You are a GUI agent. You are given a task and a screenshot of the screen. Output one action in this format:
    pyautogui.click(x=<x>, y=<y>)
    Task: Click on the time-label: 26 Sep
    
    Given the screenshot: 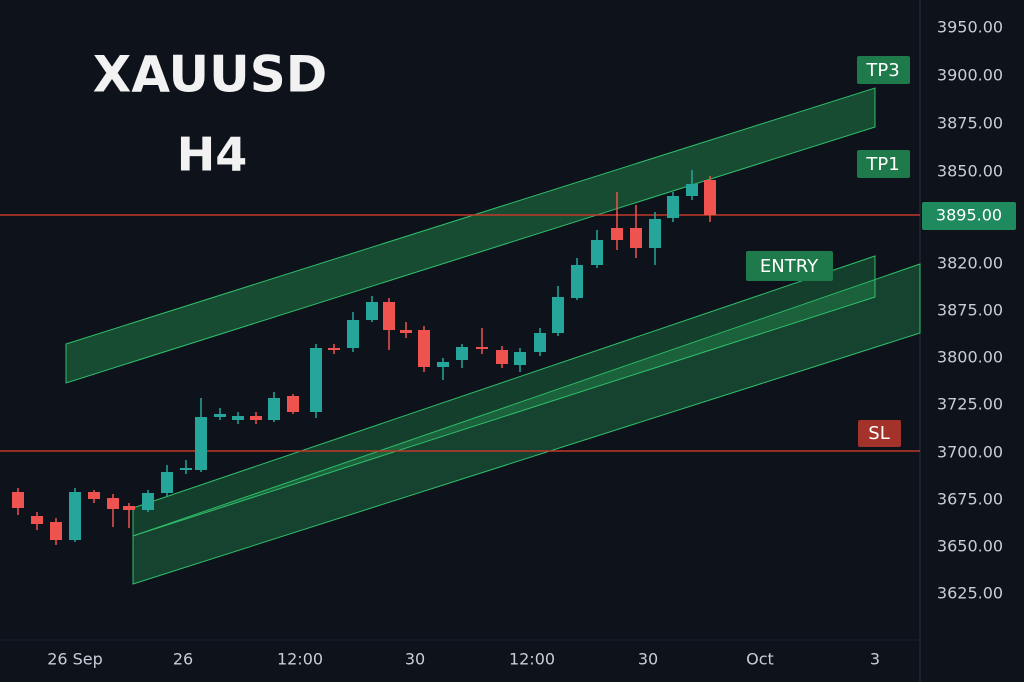 What is the action you would take?
    pyautogui.click(x=75, y=659)
    